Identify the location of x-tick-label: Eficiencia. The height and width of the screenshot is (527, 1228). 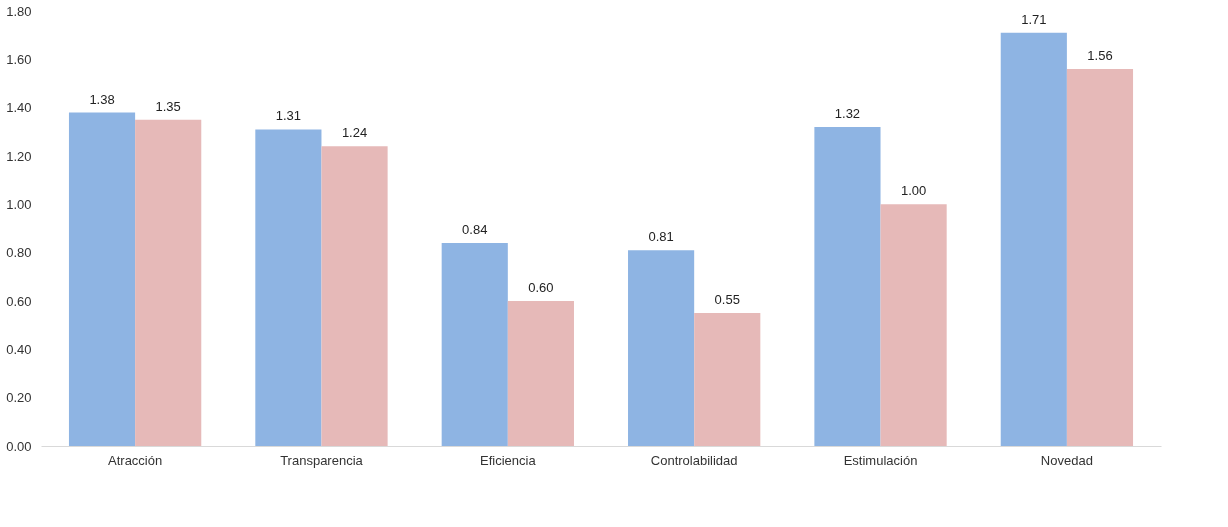
(508, 460).